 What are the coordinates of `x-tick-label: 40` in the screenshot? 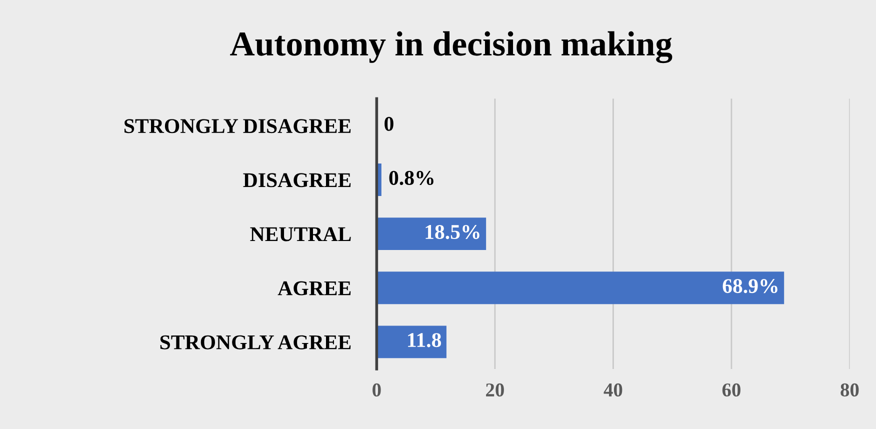 It's located at (613, 390).